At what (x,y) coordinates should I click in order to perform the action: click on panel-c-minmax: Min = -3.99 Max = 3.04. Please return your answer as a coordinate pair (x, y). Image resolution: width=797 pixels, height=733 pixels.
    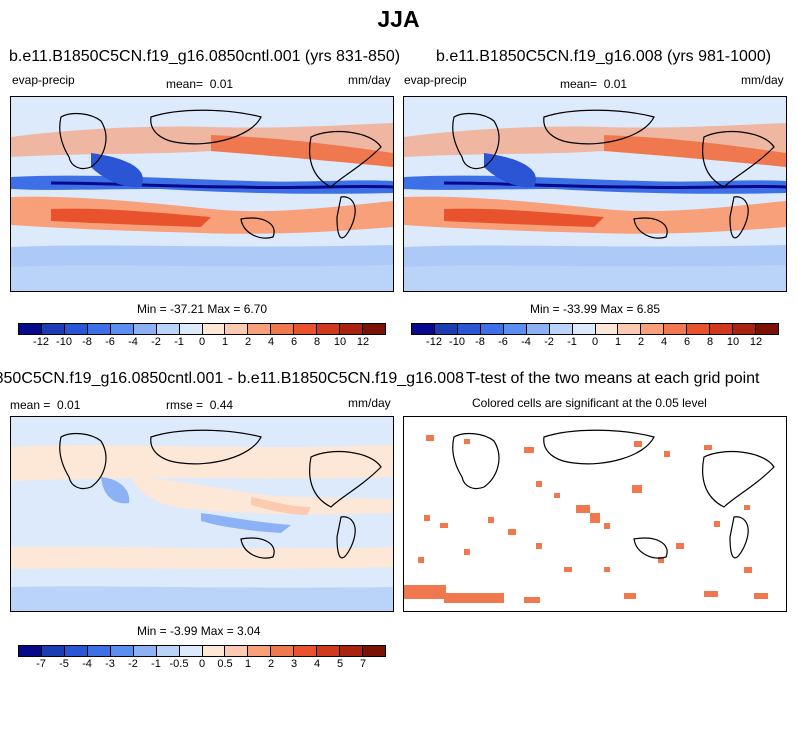
    Looking at the image, I should click on (199, 631).